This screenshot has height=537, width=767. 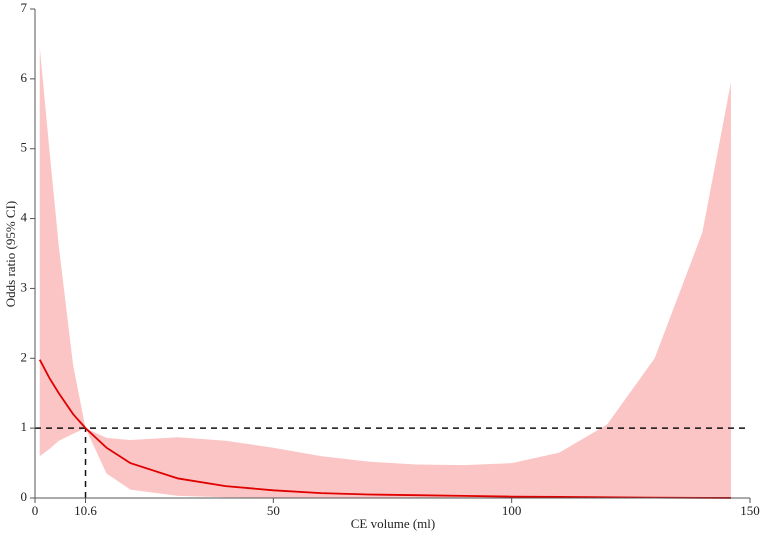 What do you see at coordinates (24, 426) in the screenshot?
I see `y-tick-label: 1` at bounding box center [24, 426].